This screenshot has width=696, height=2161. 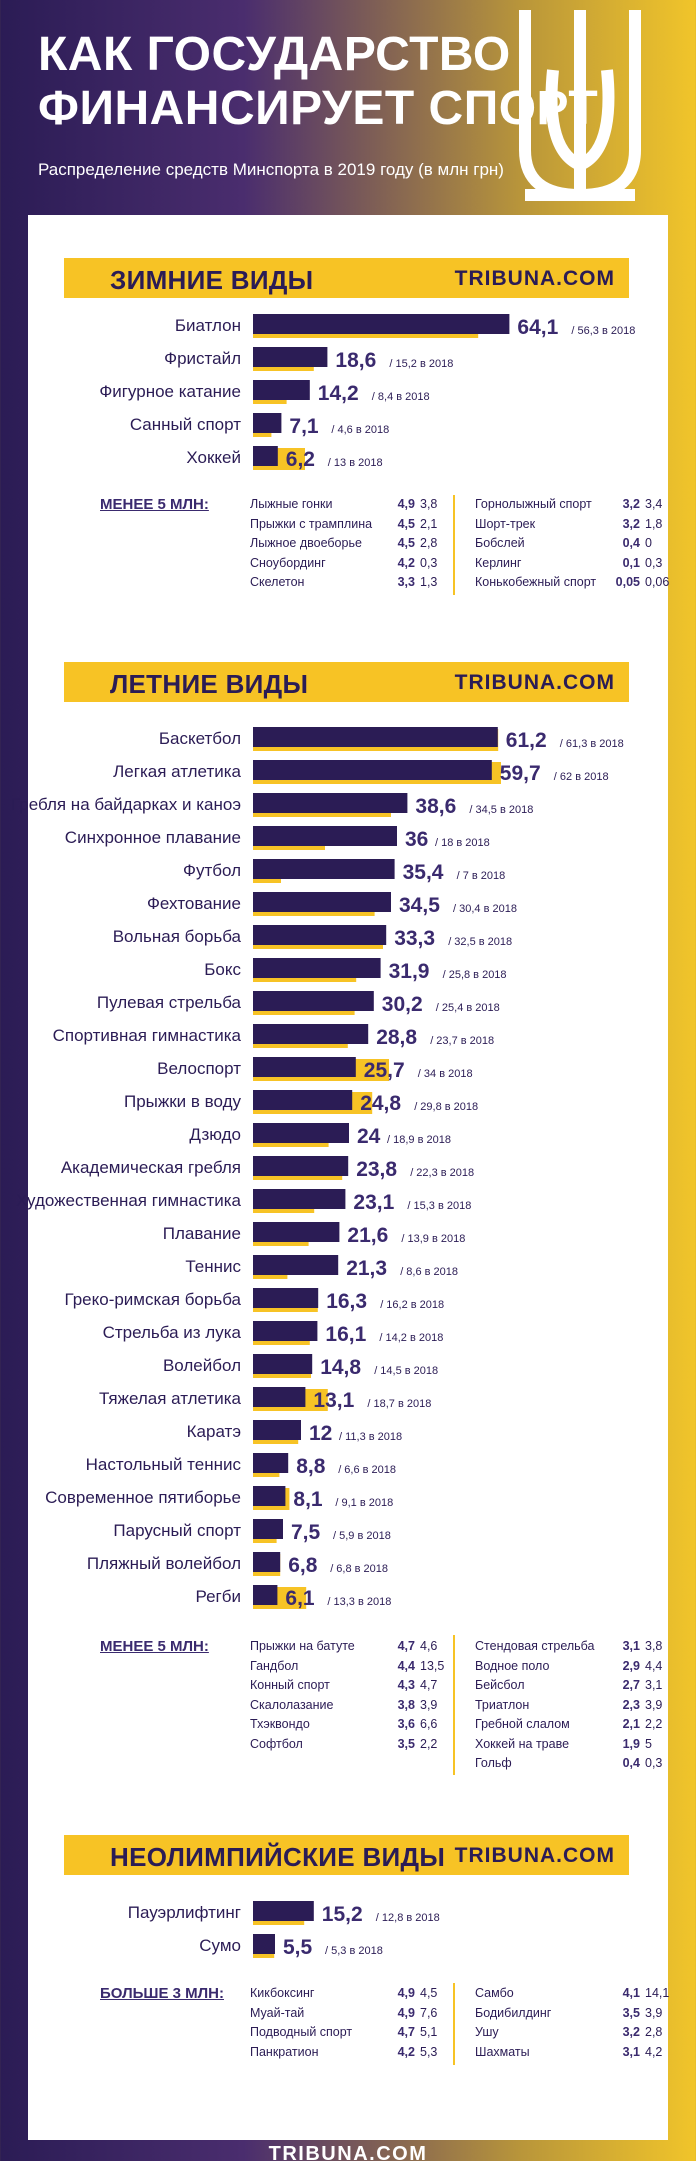 I want to click on prev-value-label: / 8,4 в 2018, so click(x=401, y=397).